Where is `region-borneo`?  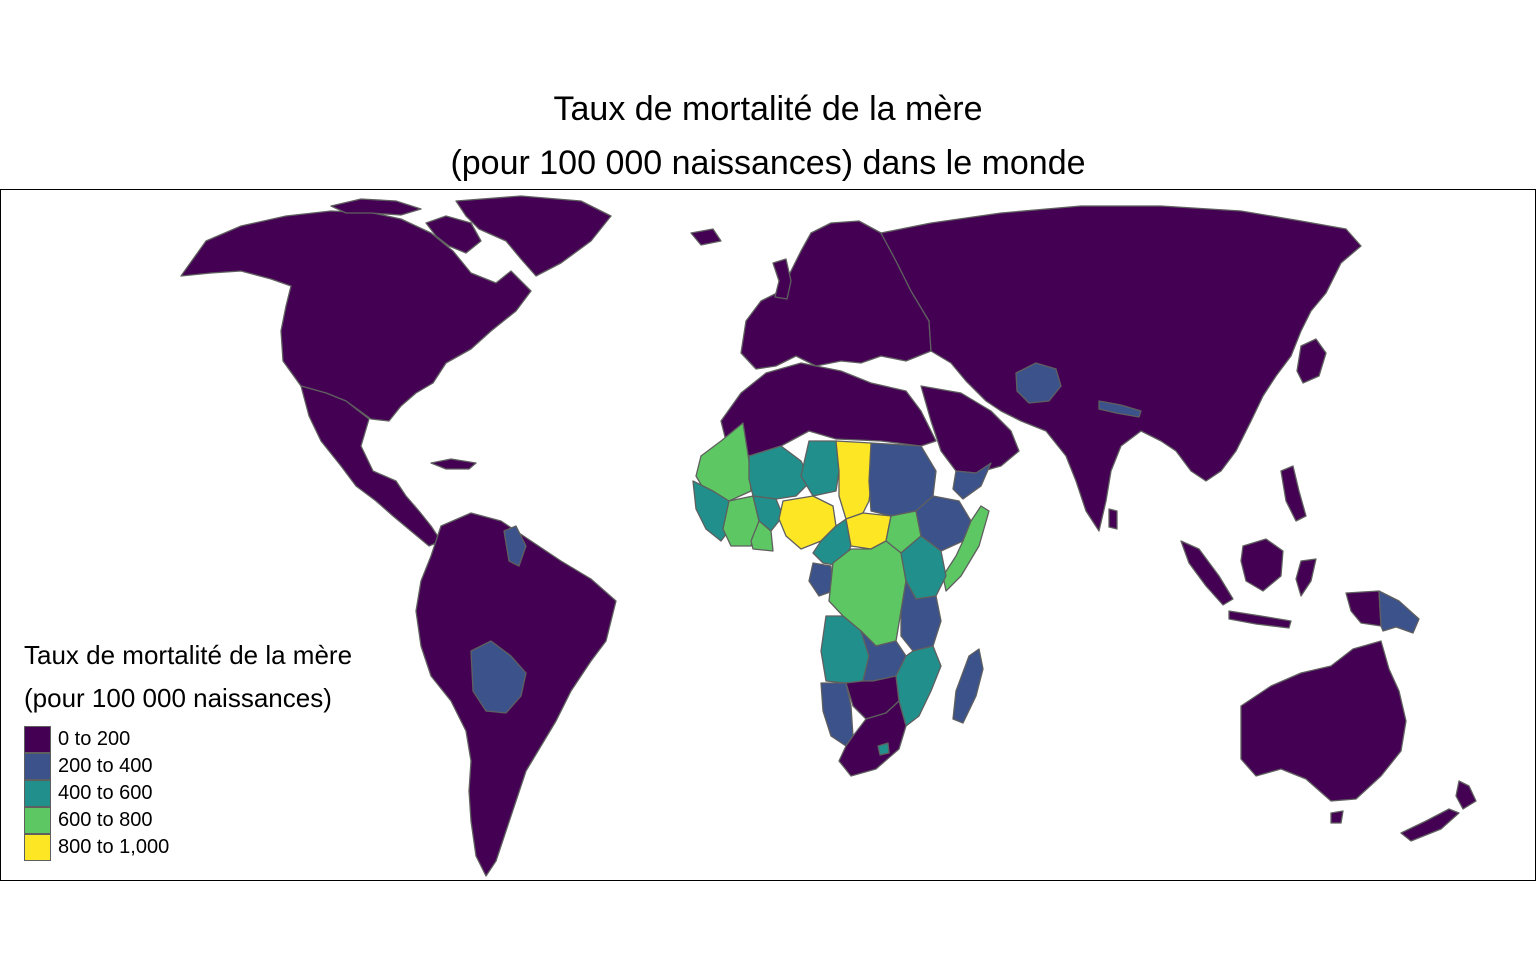
region-borneo is located at coordinates (1262, 565).